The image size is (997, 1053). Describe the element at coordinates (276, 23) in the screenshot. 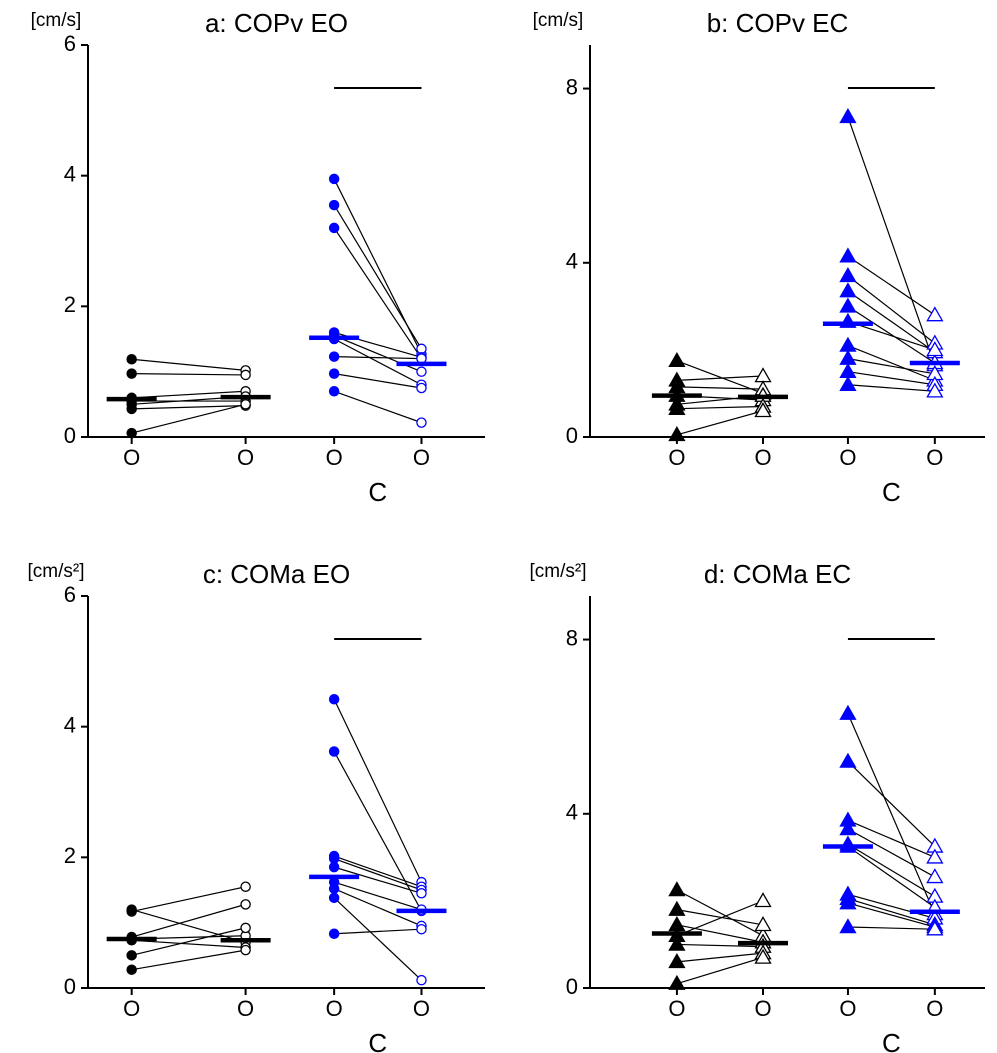

I see `chart-title: a: COPv EO` at that location.